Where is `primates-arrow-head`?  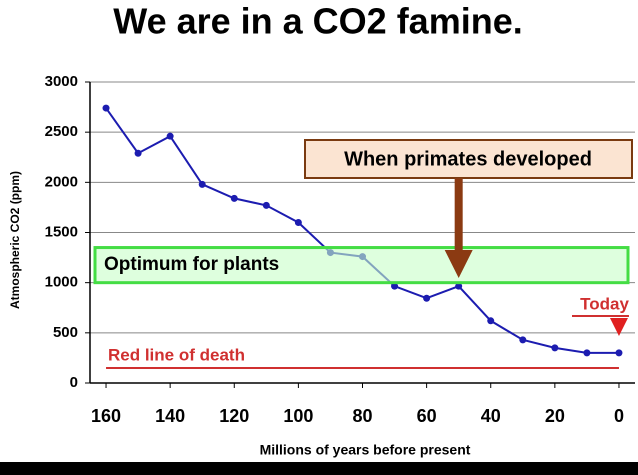
primates-arrow-head is located at coordinates (458, 264).